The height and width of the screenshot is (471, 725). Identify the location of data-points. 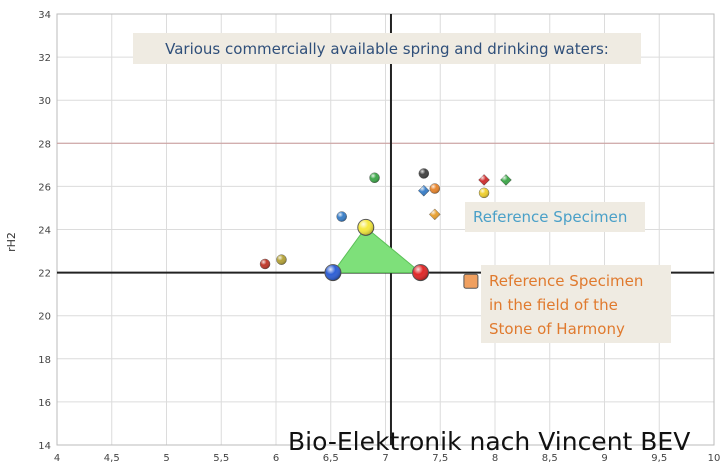
(385, 228).